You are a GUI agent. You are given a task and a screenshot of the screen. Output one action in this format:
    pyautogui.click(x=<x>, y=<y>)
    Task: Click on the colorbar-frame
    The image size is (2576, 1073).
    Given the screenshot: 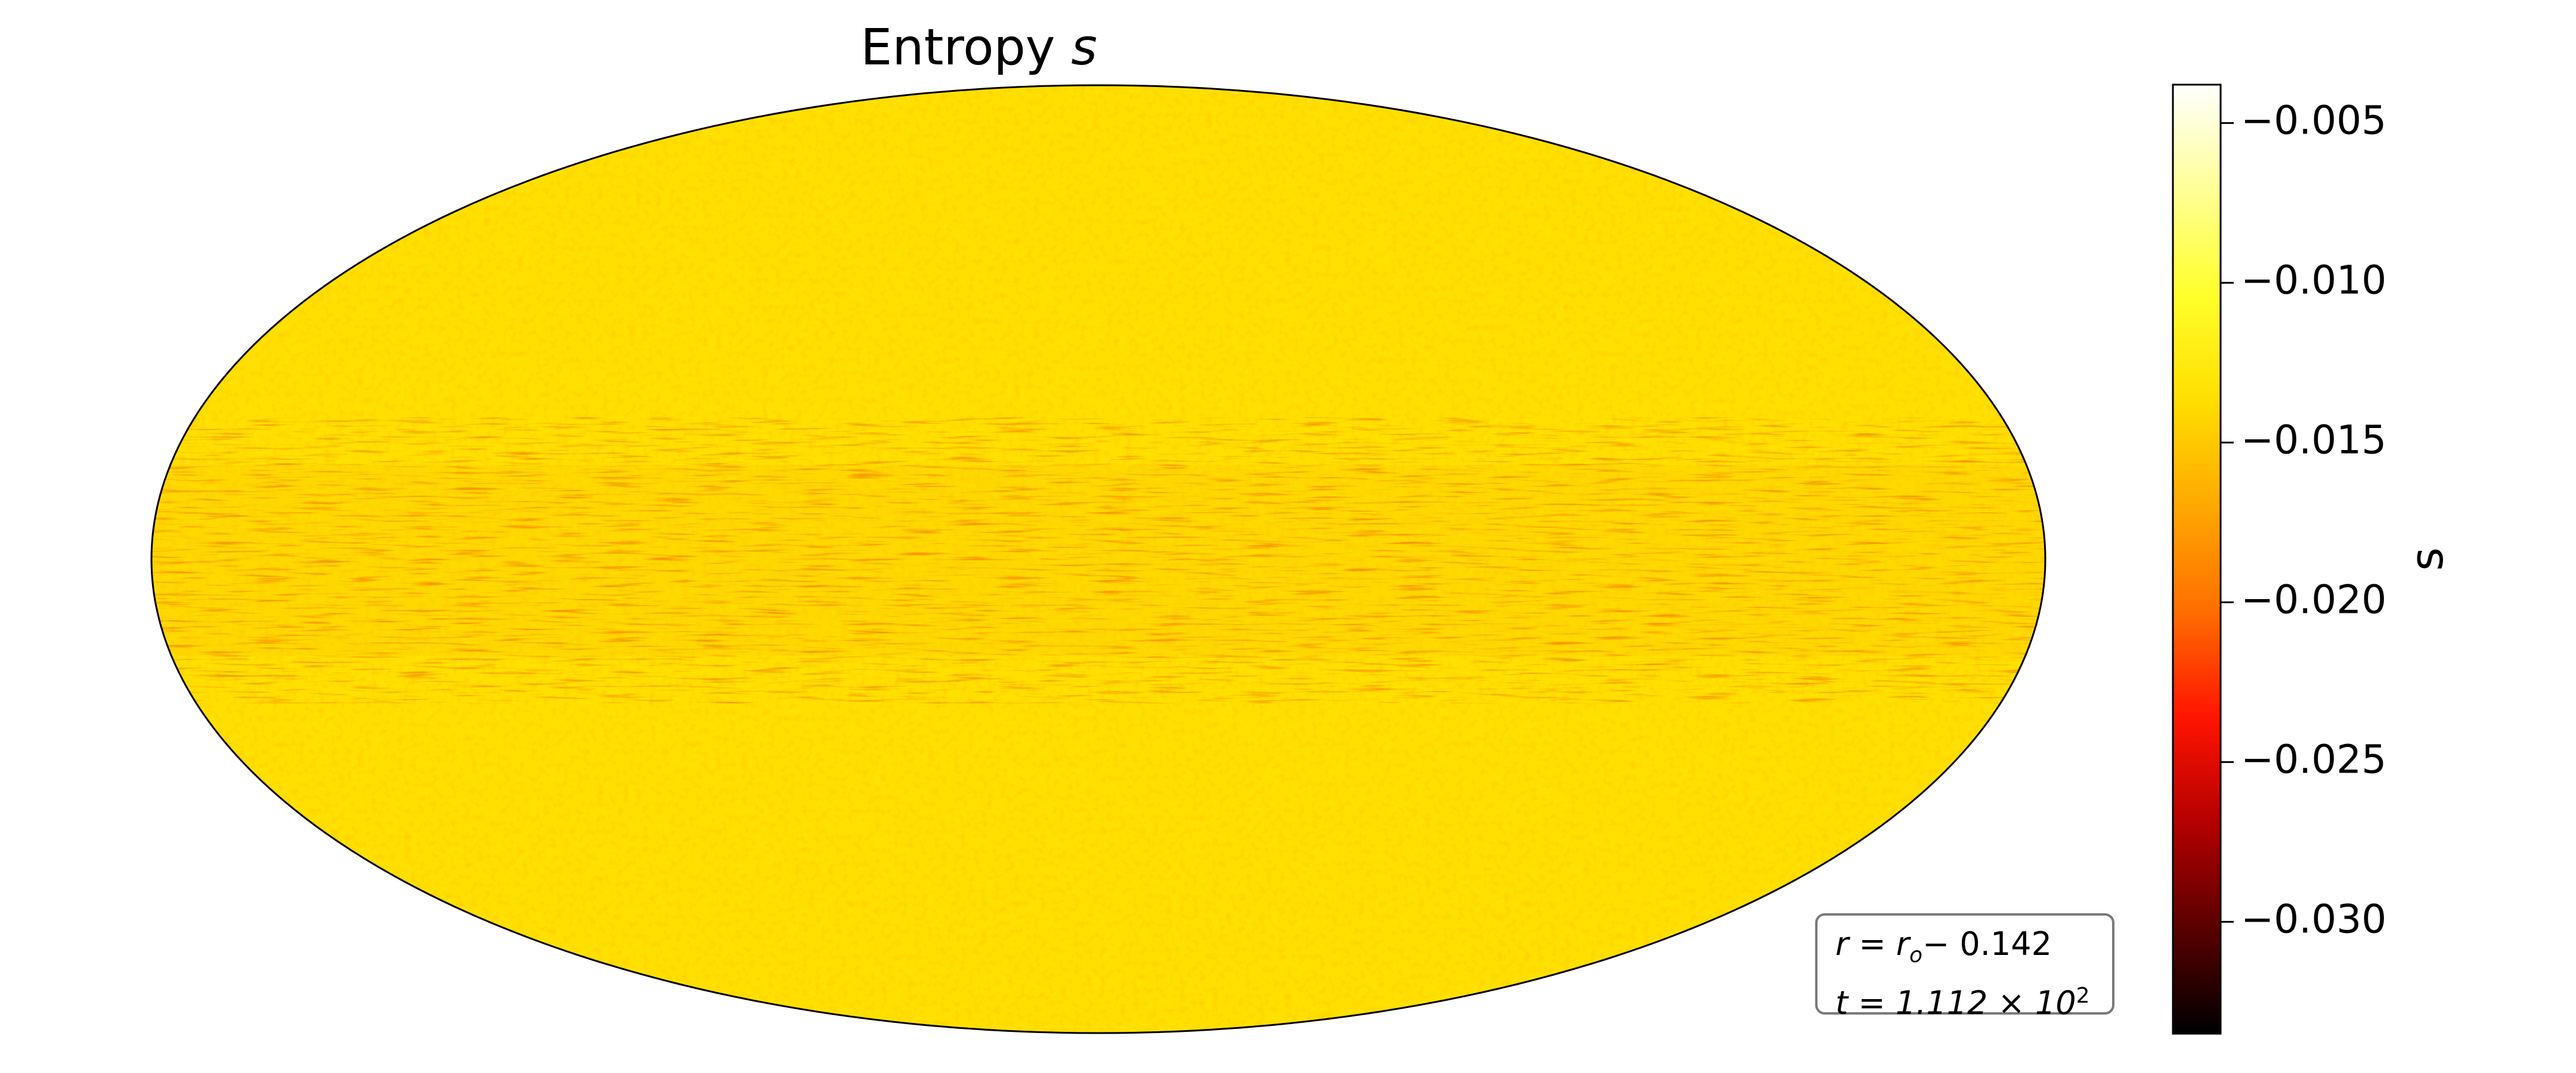 What is the action you would take?
    pyautogui.click(x=2197, y=559)
    